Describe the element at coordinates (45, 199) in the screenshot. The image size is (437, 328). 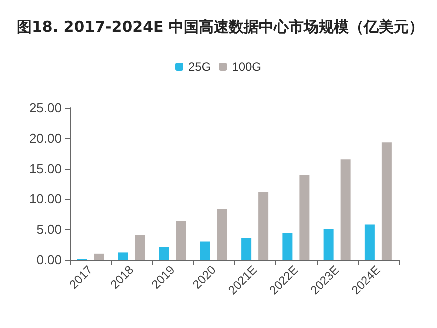
I see `y-tick-label: 10.00` at that location.